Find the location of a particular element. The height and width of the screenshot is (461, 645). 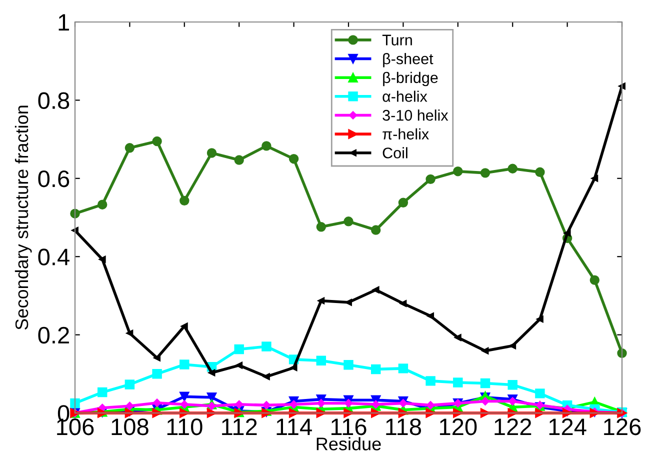

x-tick-label: 122 is located at coordinates (513, 426).